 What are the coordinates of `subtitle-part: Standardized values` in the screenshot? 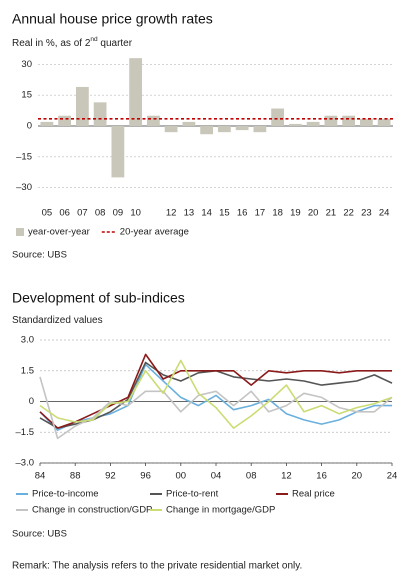 It's located at (57, 320).